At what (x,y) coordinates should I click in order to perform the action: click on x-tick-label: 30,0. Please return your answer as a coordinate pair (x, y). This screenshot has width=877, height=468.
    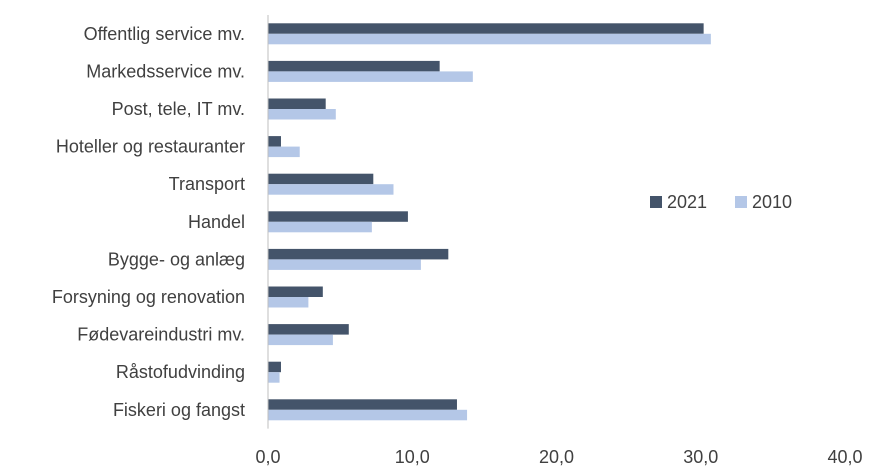
    Looking at the image, I should click on (700, 457).